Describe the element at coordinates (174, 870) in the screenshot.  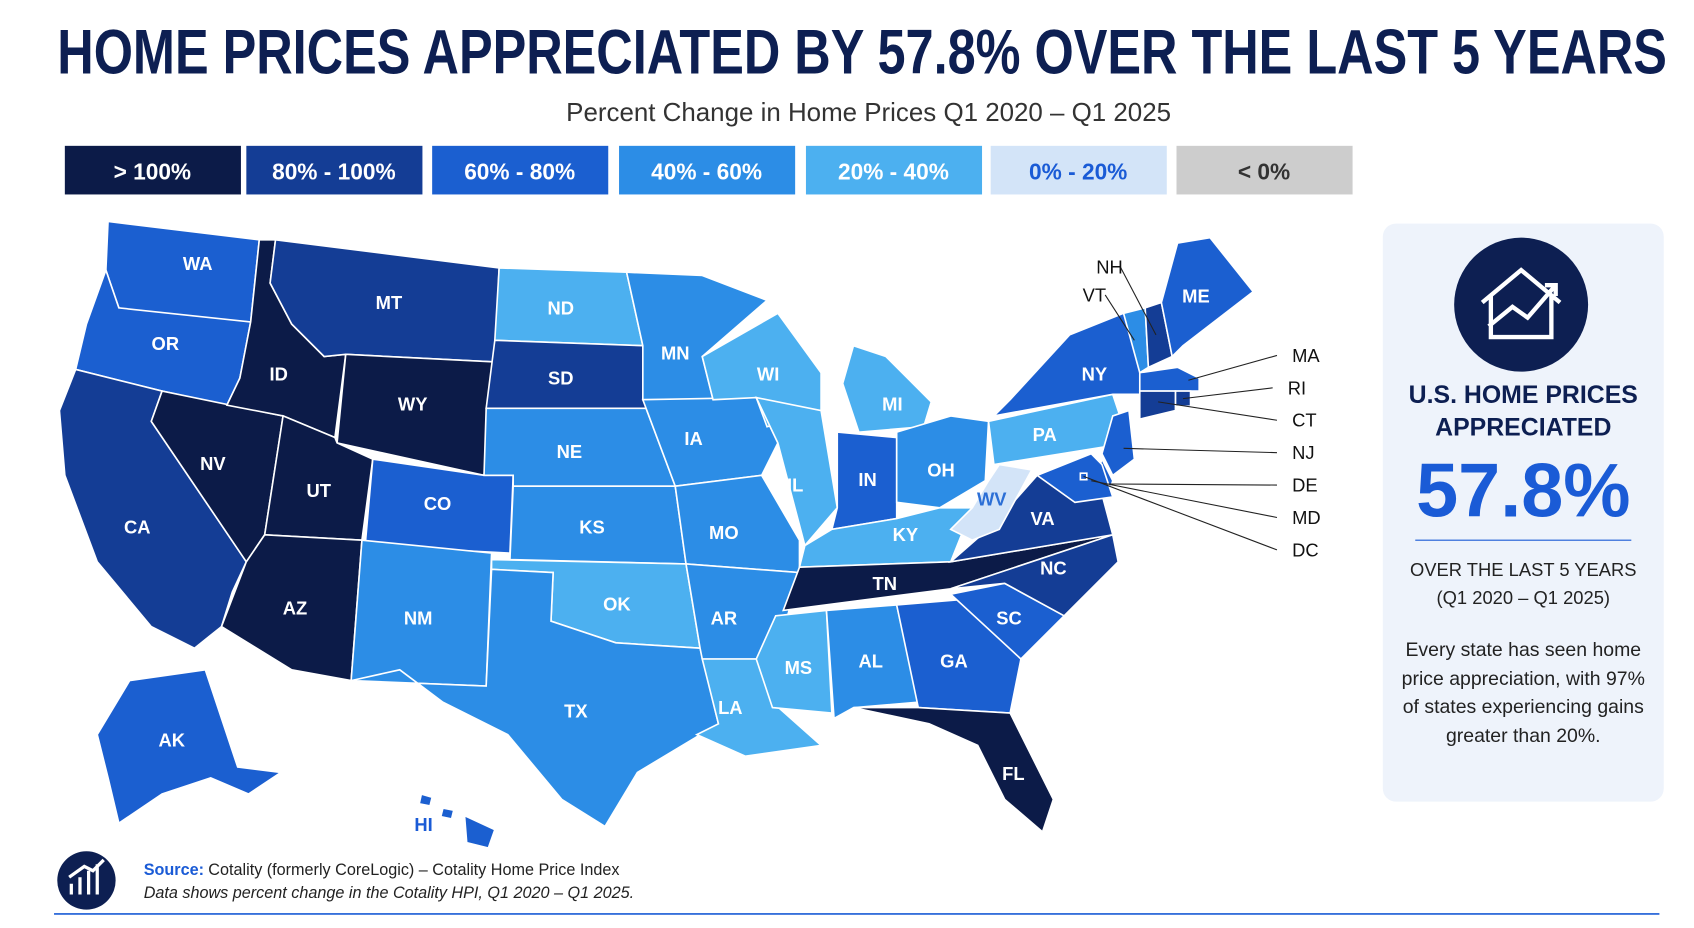
I see `source-label: Source:` at that location.